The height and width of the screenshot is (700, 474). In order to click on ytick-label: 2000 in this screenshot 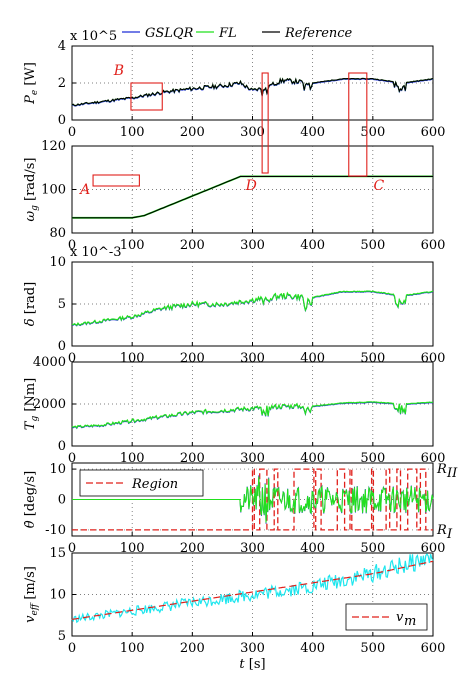, I will do `click(49, 404)`.